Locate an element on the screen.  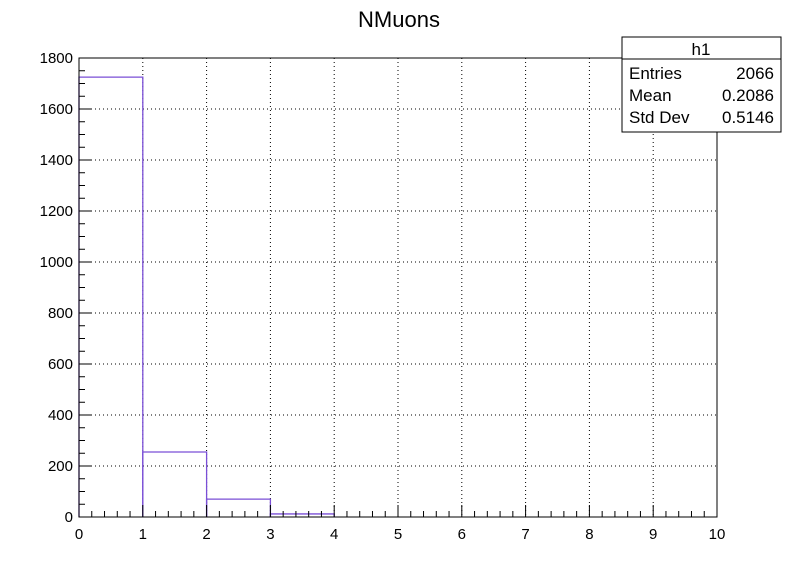
y-tick-label: 800 is located at coordinates (60, 313).